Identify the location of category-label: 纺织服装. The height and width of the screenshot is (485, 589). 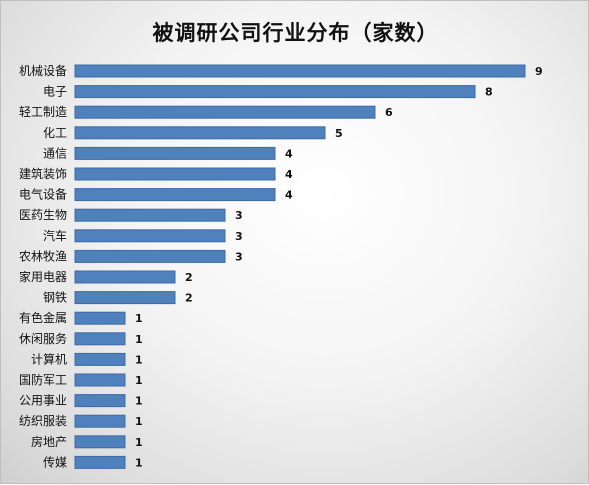
(43, 421).